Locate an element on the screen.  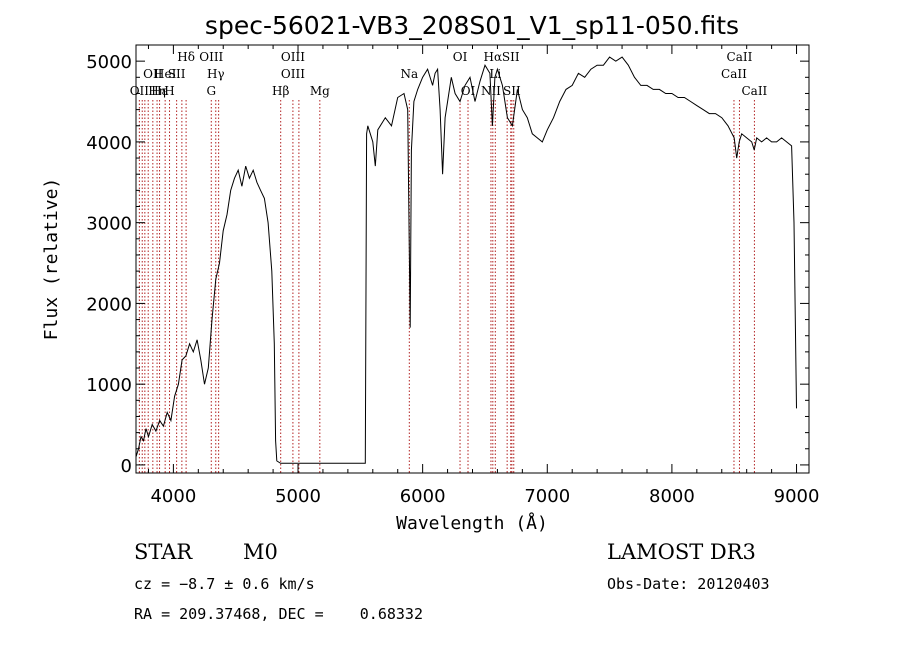
y-tick-label: 1000 is located at coordinates (109, 385).